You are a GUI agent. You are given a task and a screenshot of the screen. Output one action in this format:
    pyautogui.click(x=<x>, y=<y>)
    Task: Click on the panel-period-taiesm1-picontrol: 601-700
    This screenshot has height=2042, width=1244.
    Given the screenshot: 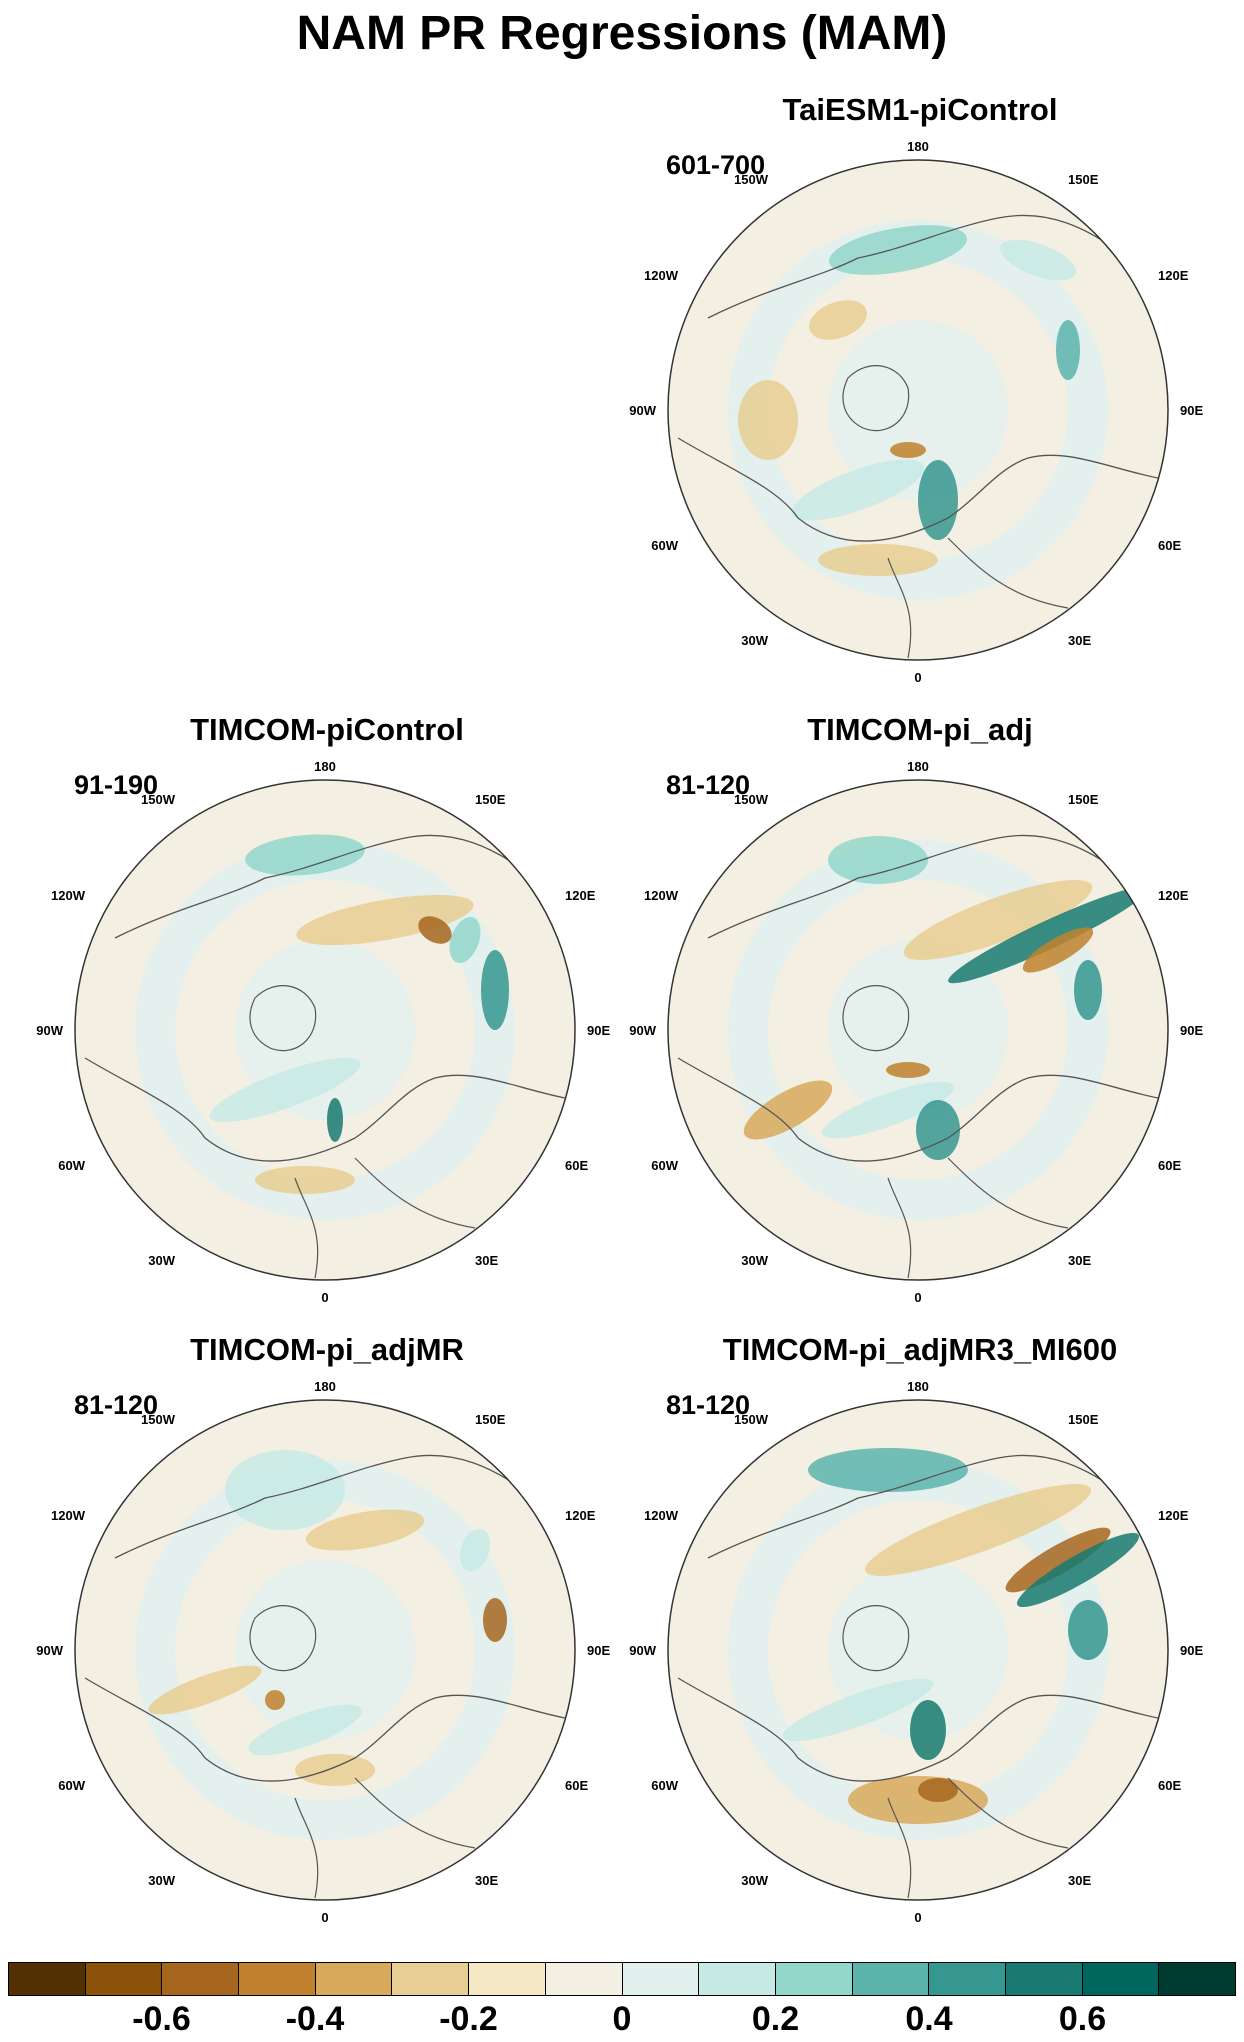 What is the action you would take?
    pyautogui.click(x=716, y=165)
    